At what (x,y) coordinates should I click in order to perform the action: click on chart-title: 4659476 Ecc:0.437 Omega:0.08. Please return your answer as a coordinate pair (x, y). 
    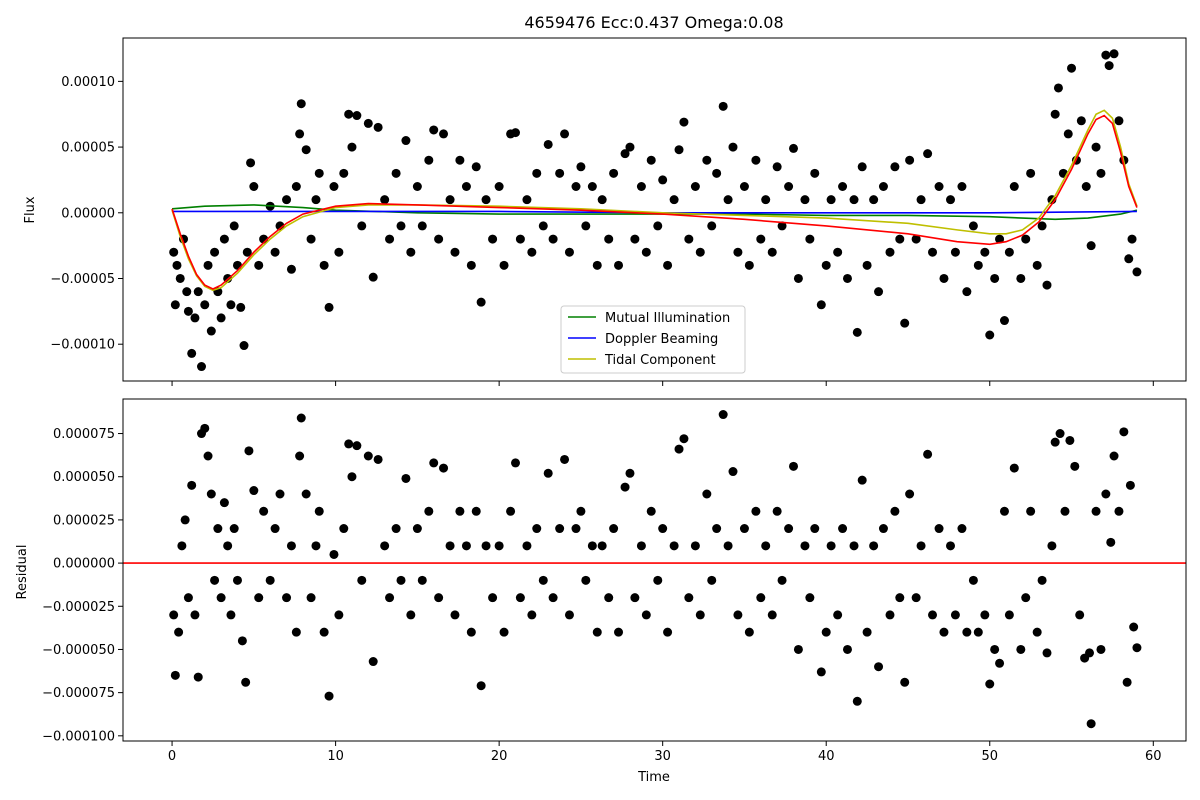
    Looking at the image, I should click on (653, 22).